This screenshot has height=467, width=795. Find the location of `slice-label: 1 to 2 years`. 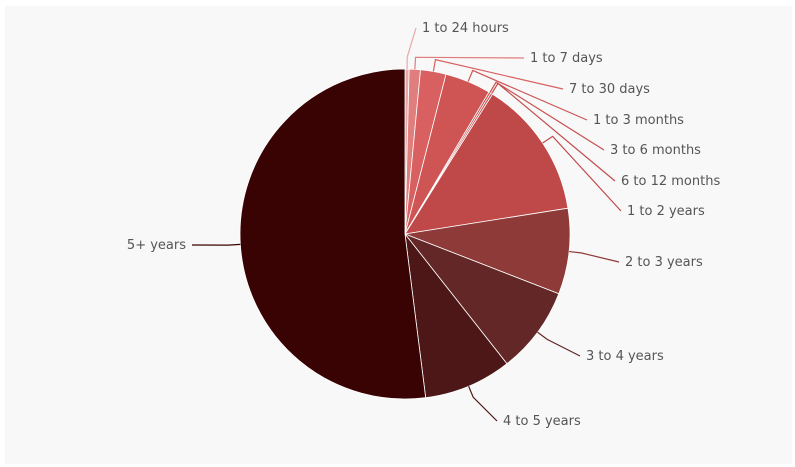

slice-label: 1 to 2 years is located at coordinates (666, 211).